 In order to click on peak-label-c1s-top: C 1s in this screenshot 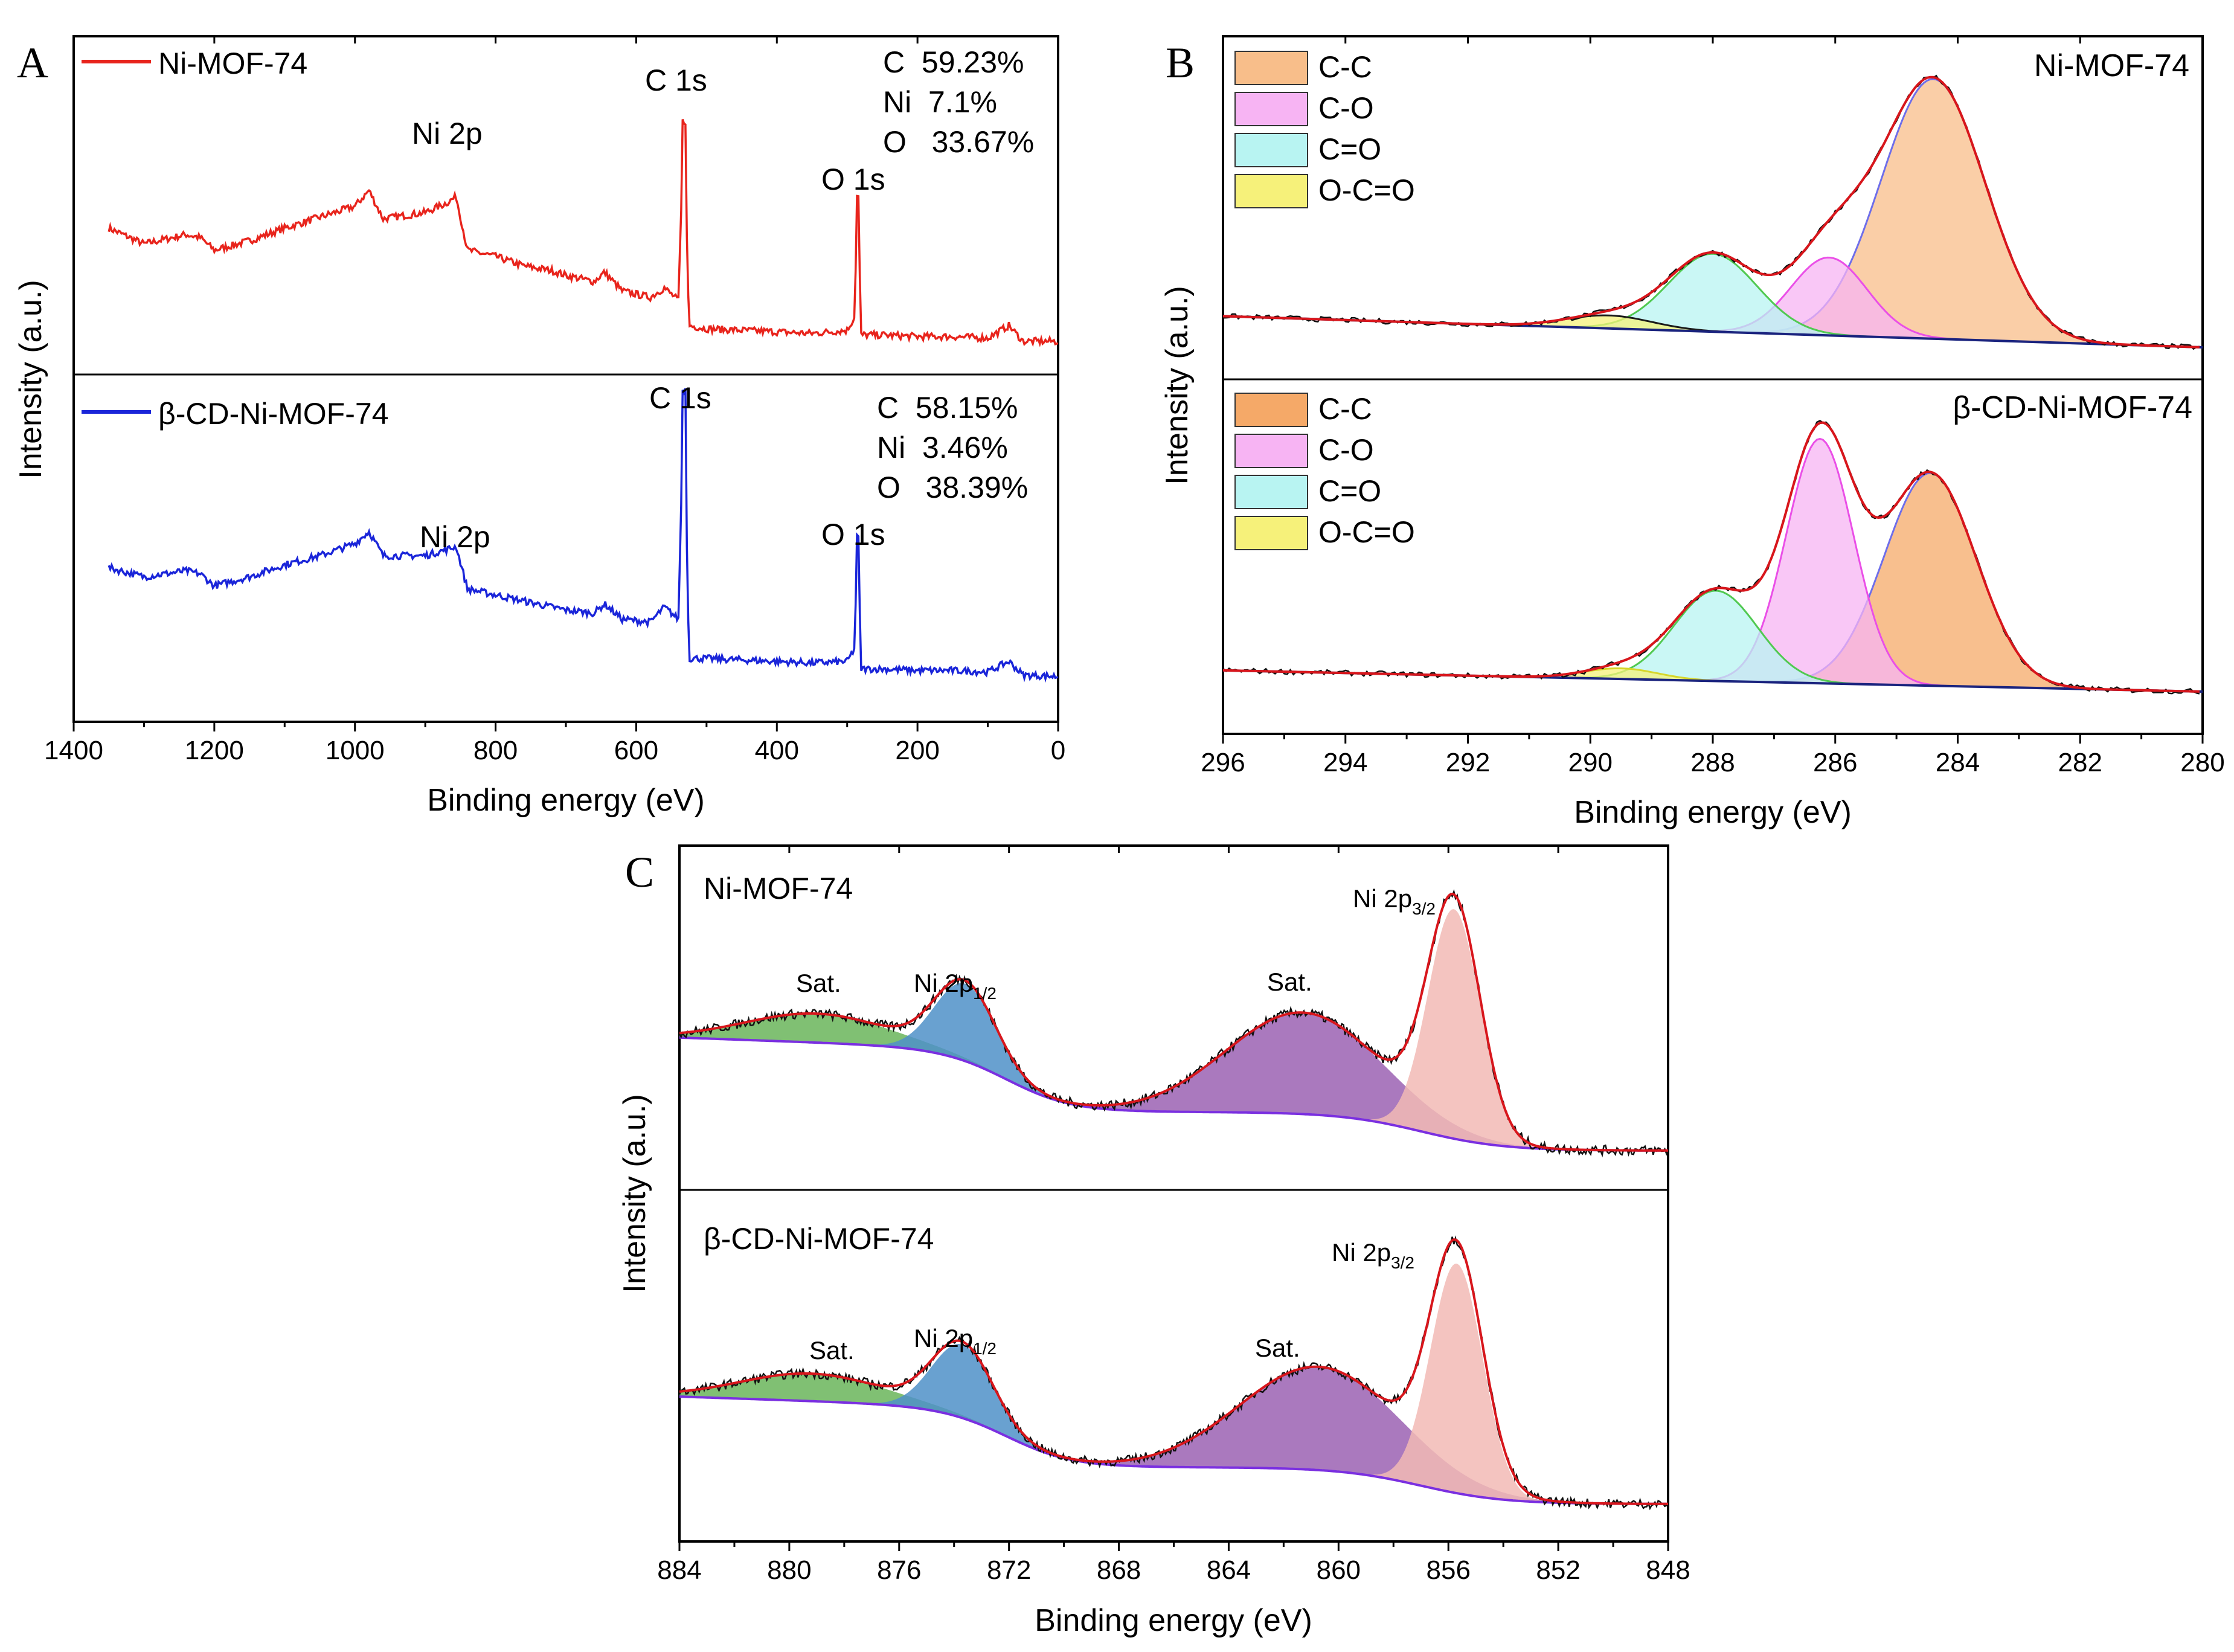, I will do `click(676, 80)`.